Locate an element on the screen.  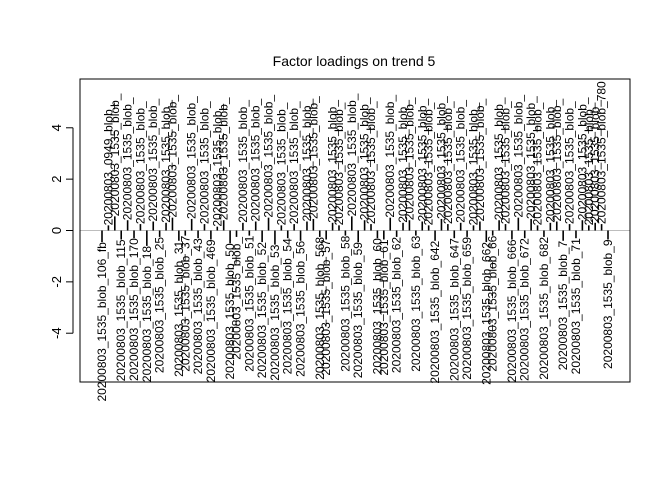
loading-label: 20200803_1535_blob_66 is located at coordinates (493, 303).